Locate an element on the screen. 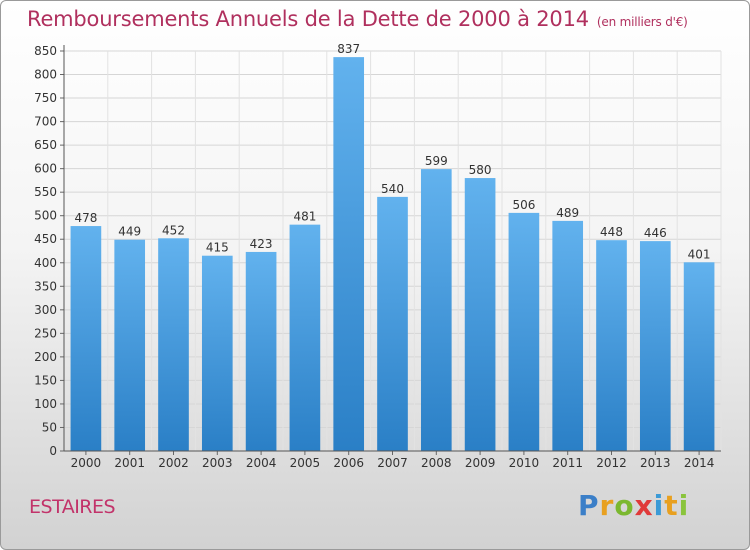 Image resolution: width=750 pixels, height=550 pixels. x-tick-label-2001: 2001 is located at coordinates (129, 463).